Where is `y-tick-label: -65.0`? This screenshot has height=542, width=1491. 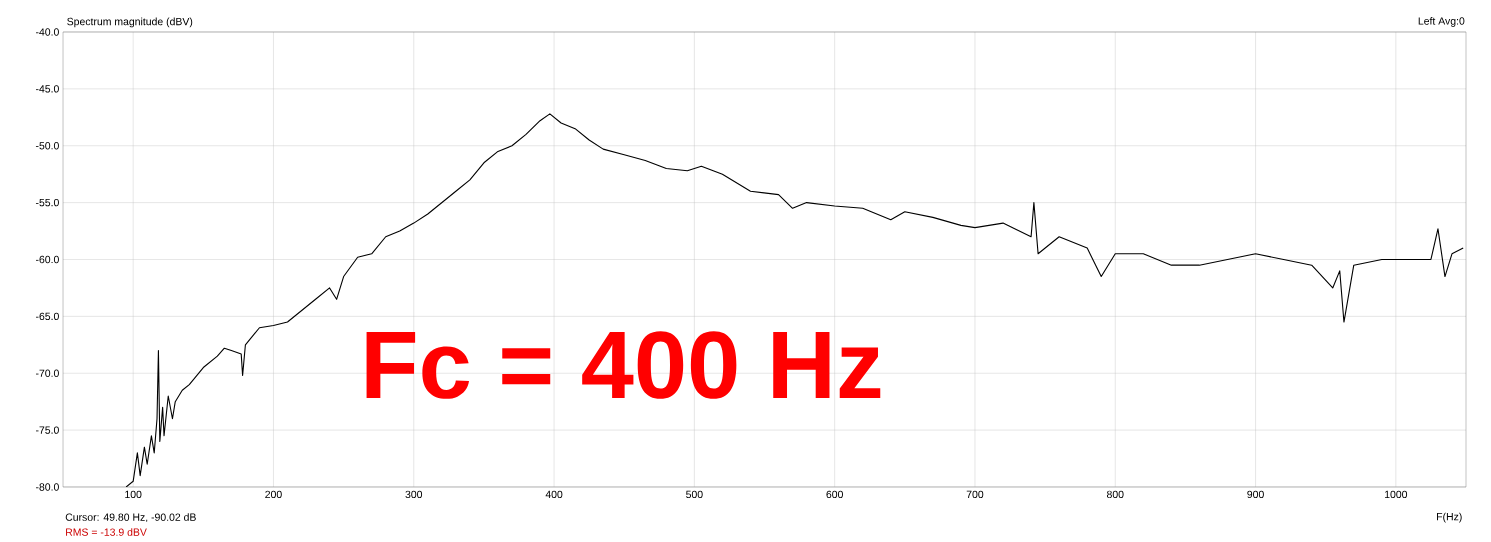
y-tick-label: -65.0 is located at coordinates (47, 316).